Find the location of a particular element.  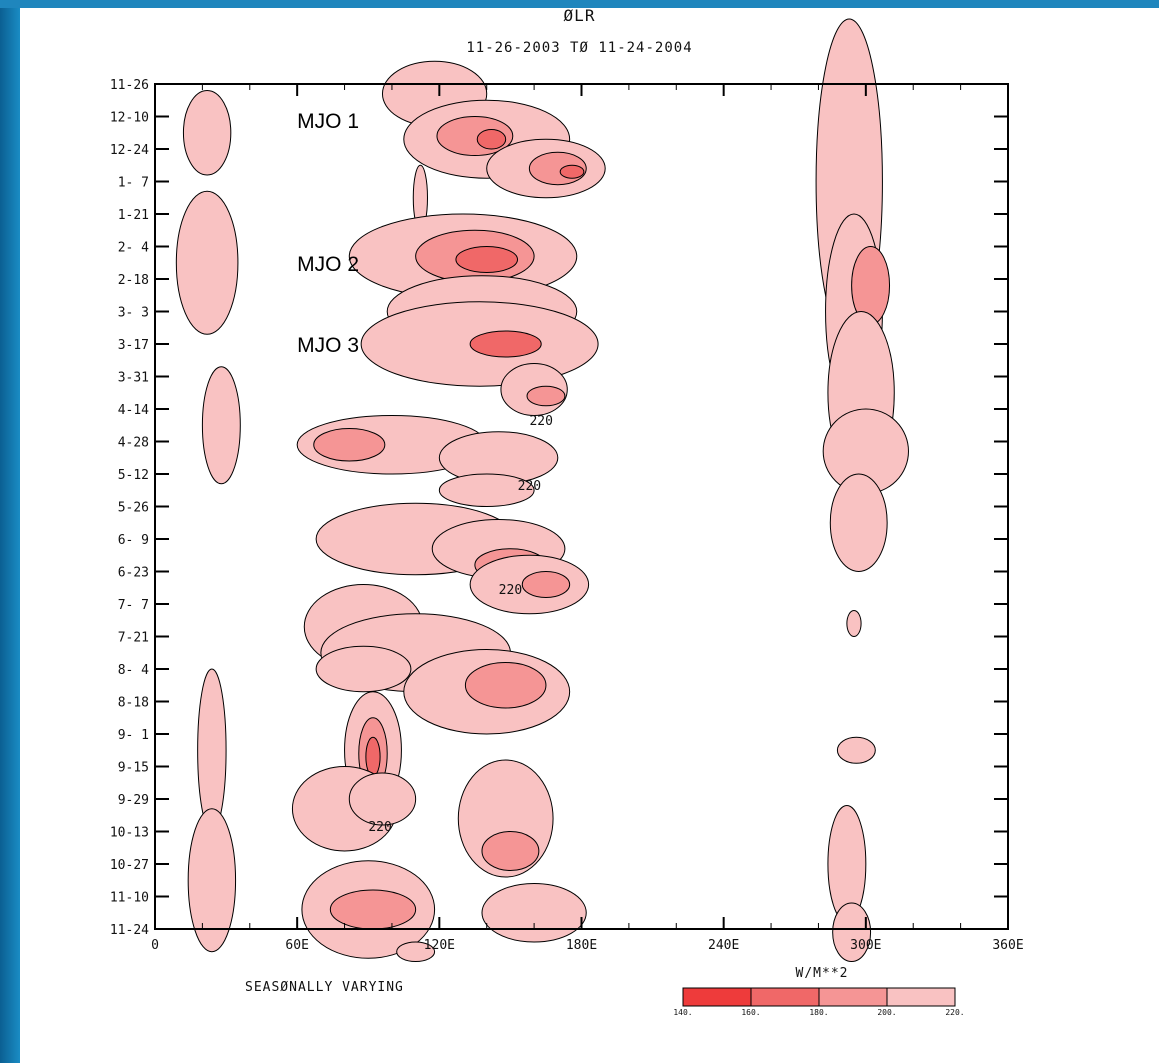

x-tick-label: 60E is located at coordinates (296, 945).